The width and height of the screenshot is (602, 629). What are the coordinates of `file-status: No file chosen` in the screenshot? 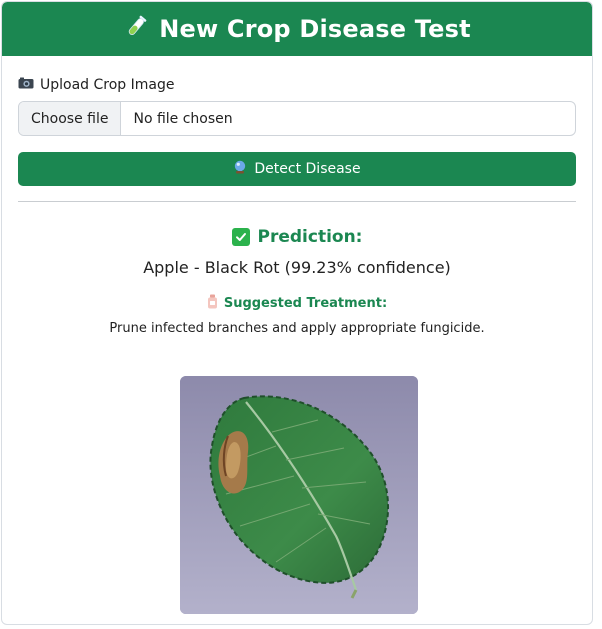 It's located at (183, 118).